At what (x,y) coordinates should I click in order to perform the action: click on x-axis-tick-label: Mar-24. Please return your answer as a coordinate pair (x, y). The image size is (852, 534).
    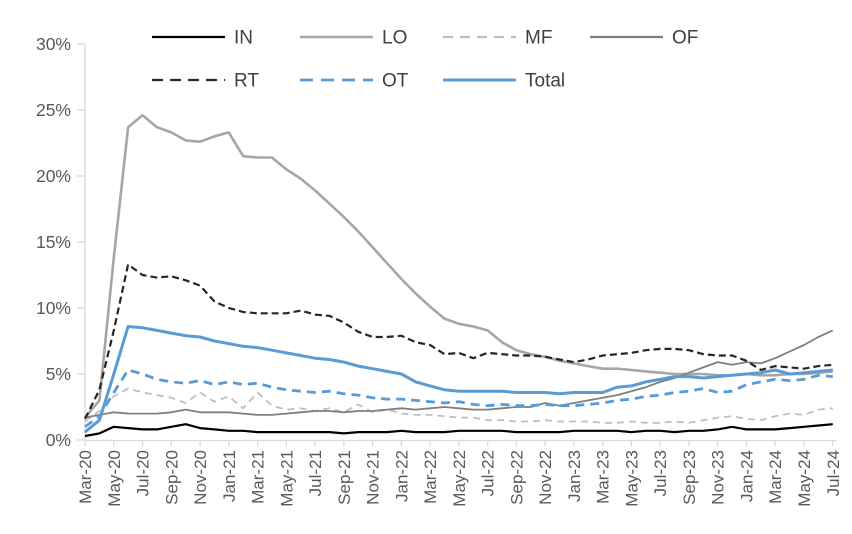
    Looking at the image, I should click on (775, 477).